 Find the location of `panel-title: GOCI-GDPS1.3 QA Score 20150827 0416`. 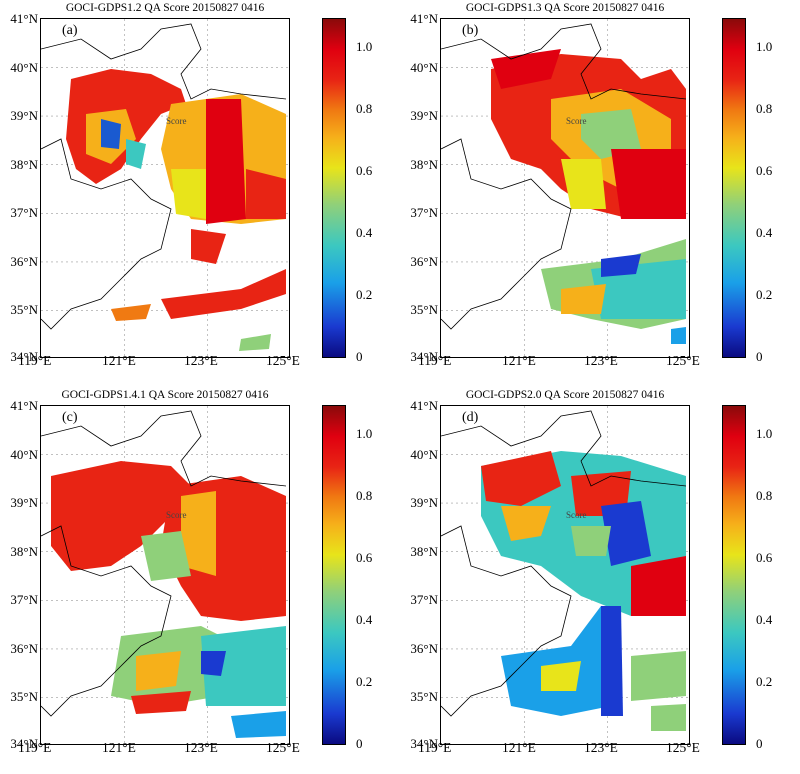

panel-title: GOCI-GDPS1.3 QA Score 20150827 0416 is located at coordinates (565, 8).